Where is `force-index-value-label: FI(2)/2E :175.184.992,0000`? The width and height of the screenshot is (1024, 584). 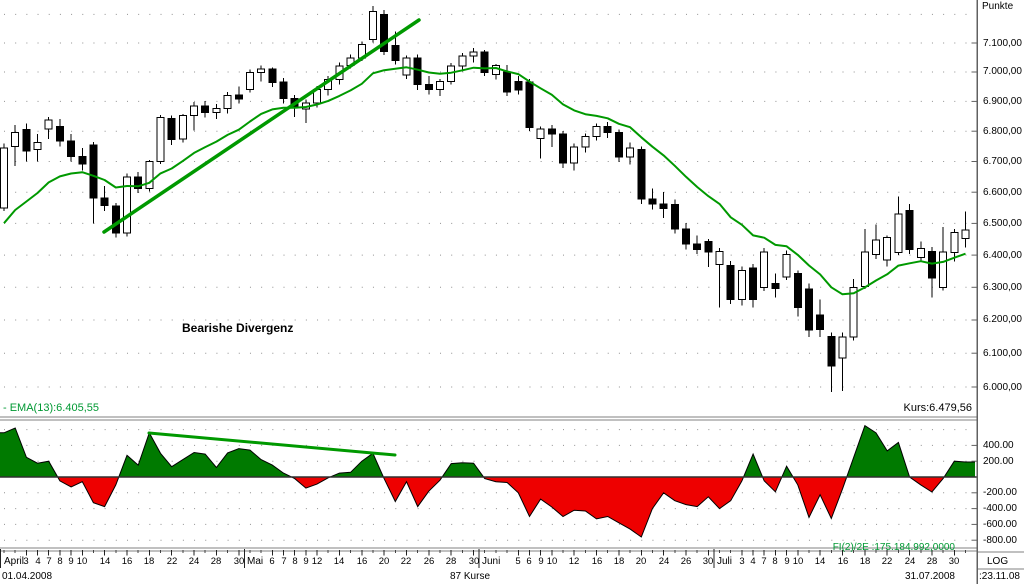
force-index-value-label: FI(2)/2E :175.184.992,0000 is located at coordinates (893, 547).